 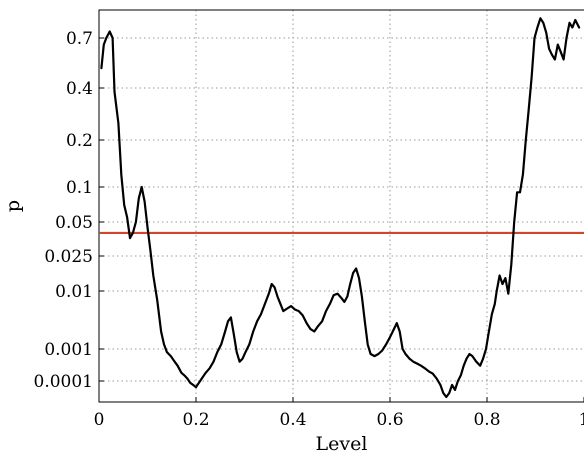 I want to click on y-axis-label: p, so click(x=13, y=206).